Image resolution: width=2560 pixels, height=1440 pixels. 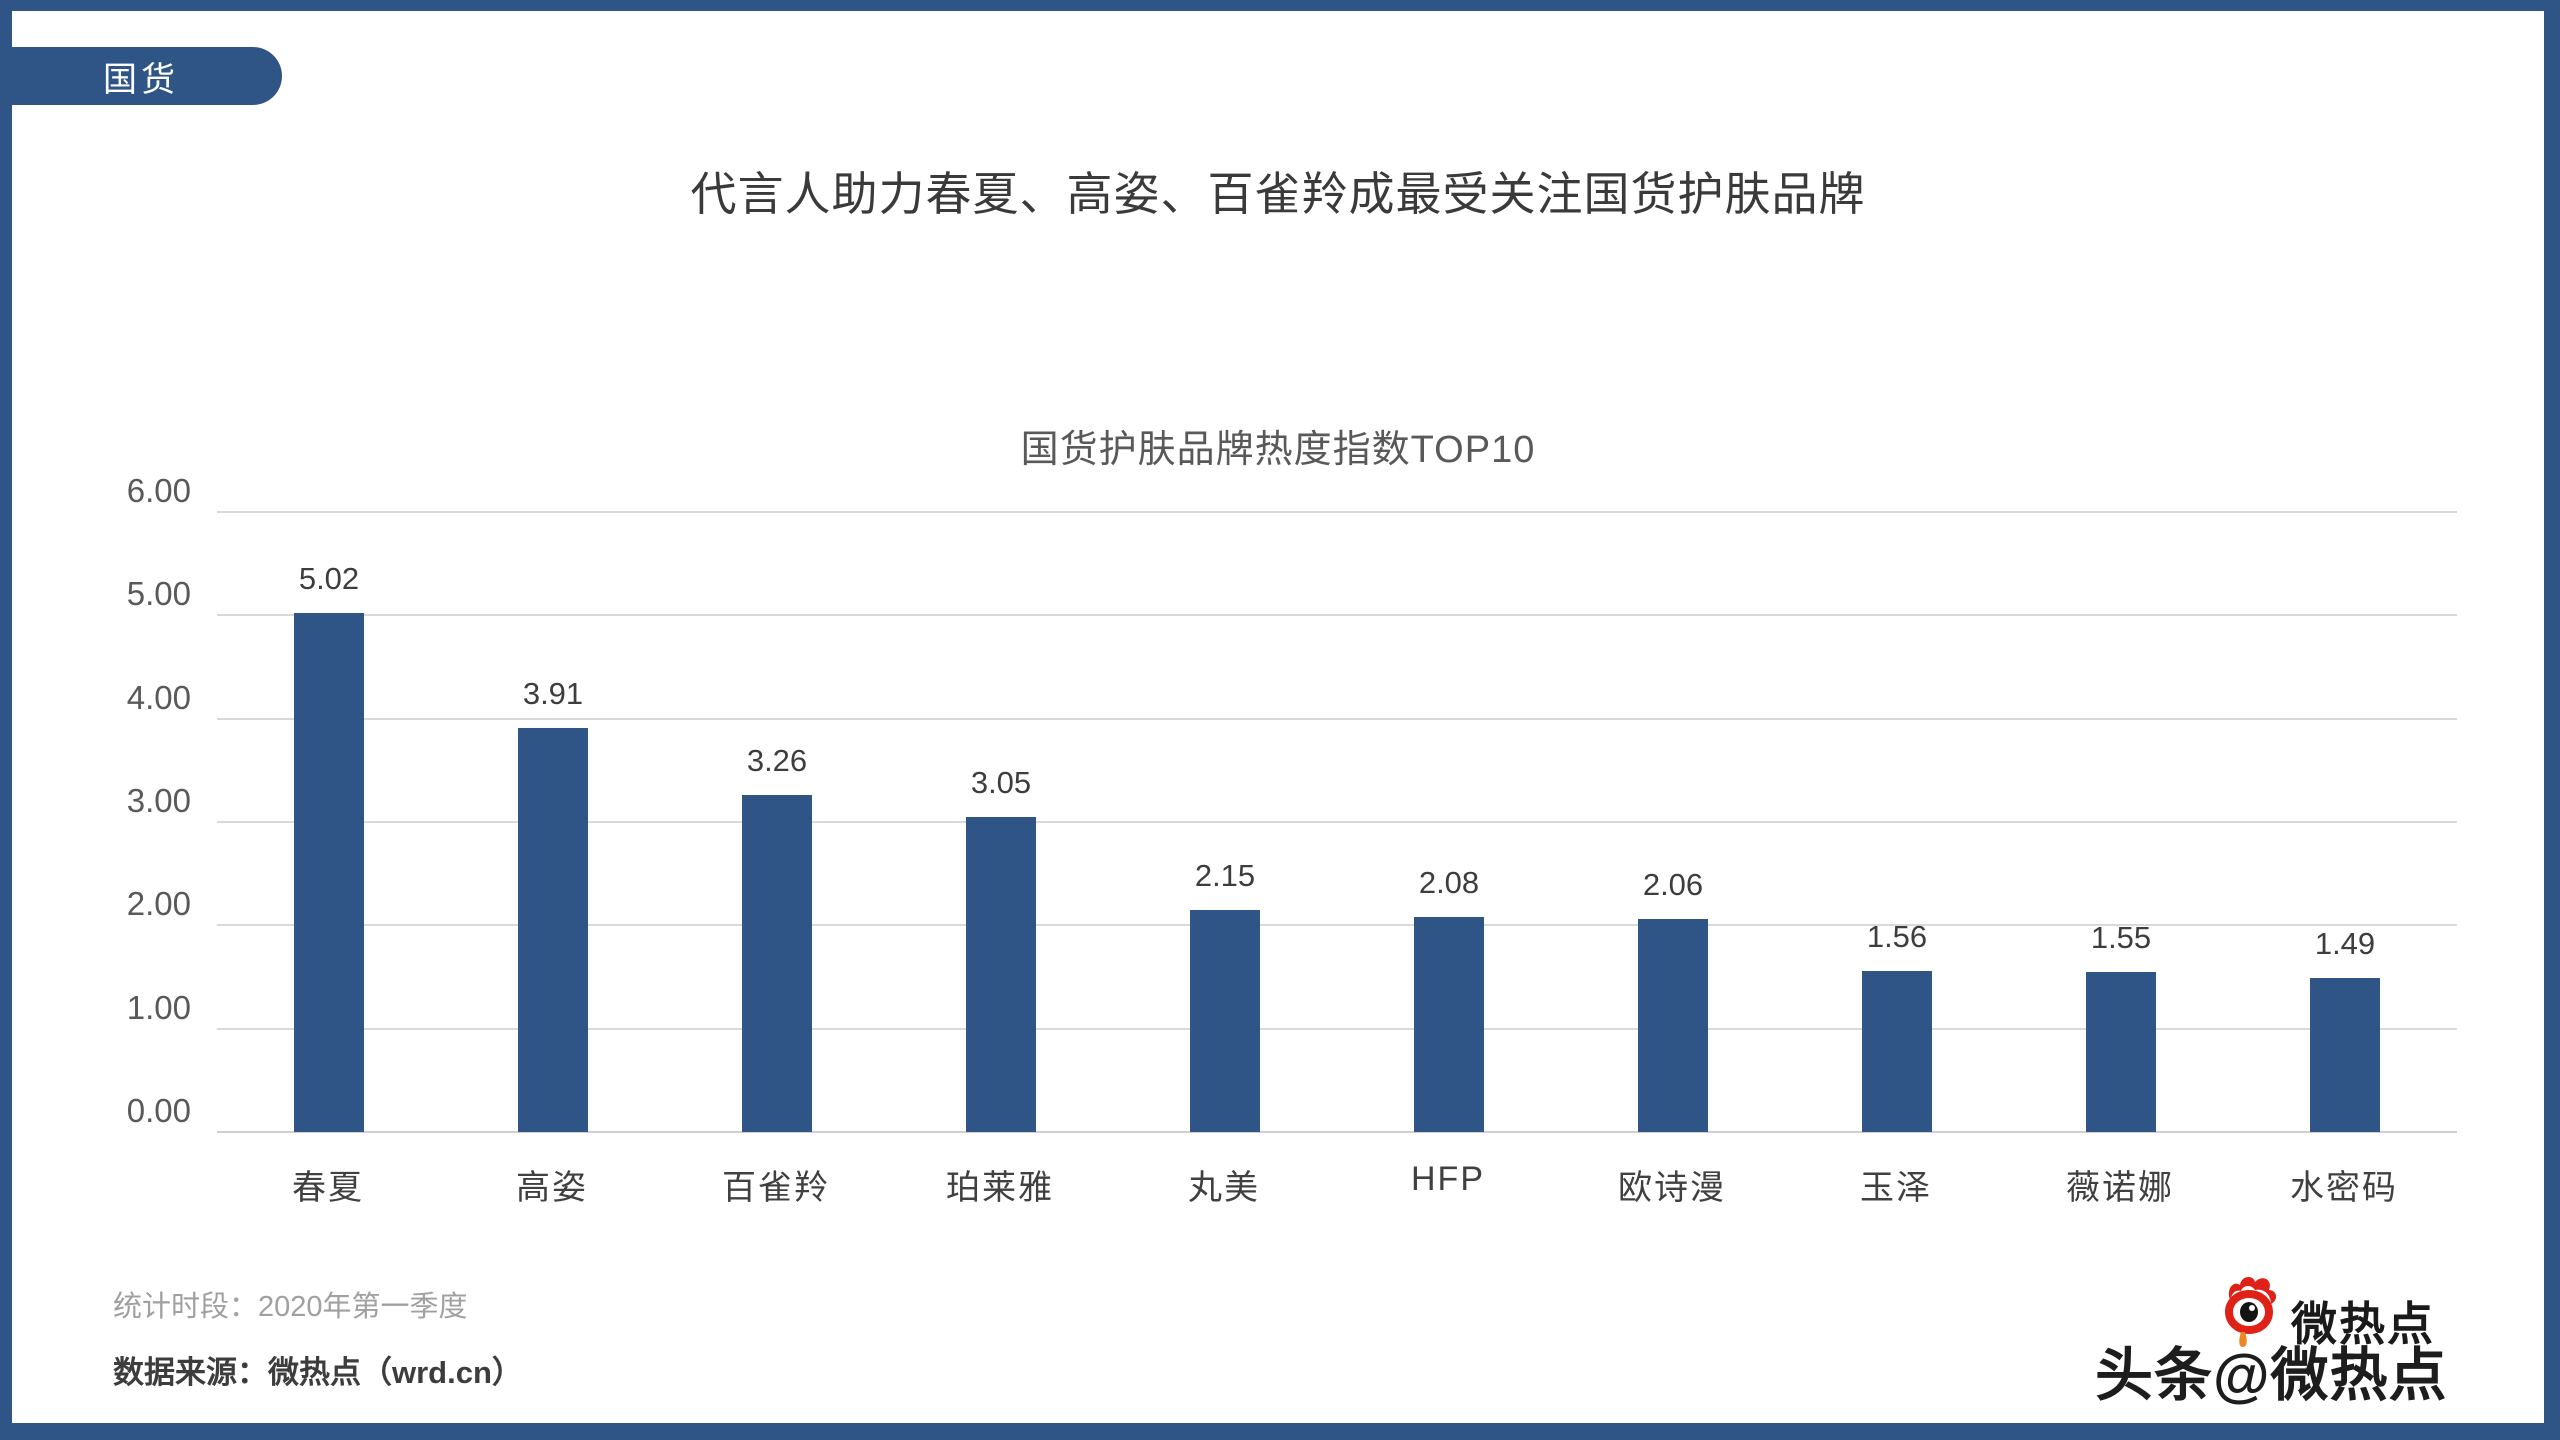 I want to click on bar-珀莱雅, so click(x=1001, y=974).